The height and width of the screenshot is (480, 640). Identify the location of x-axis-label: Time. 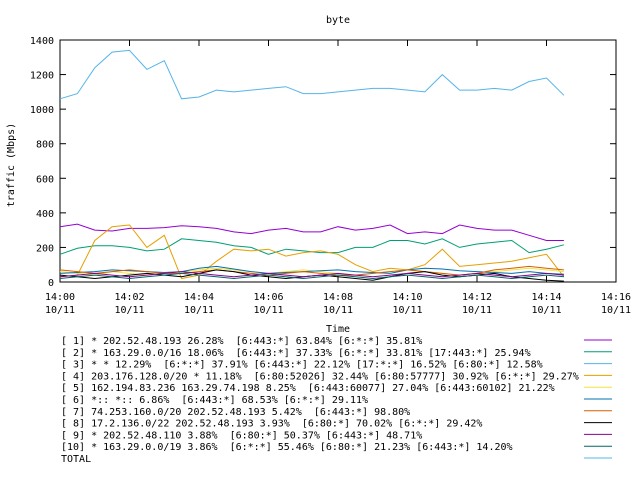
(338, 329).